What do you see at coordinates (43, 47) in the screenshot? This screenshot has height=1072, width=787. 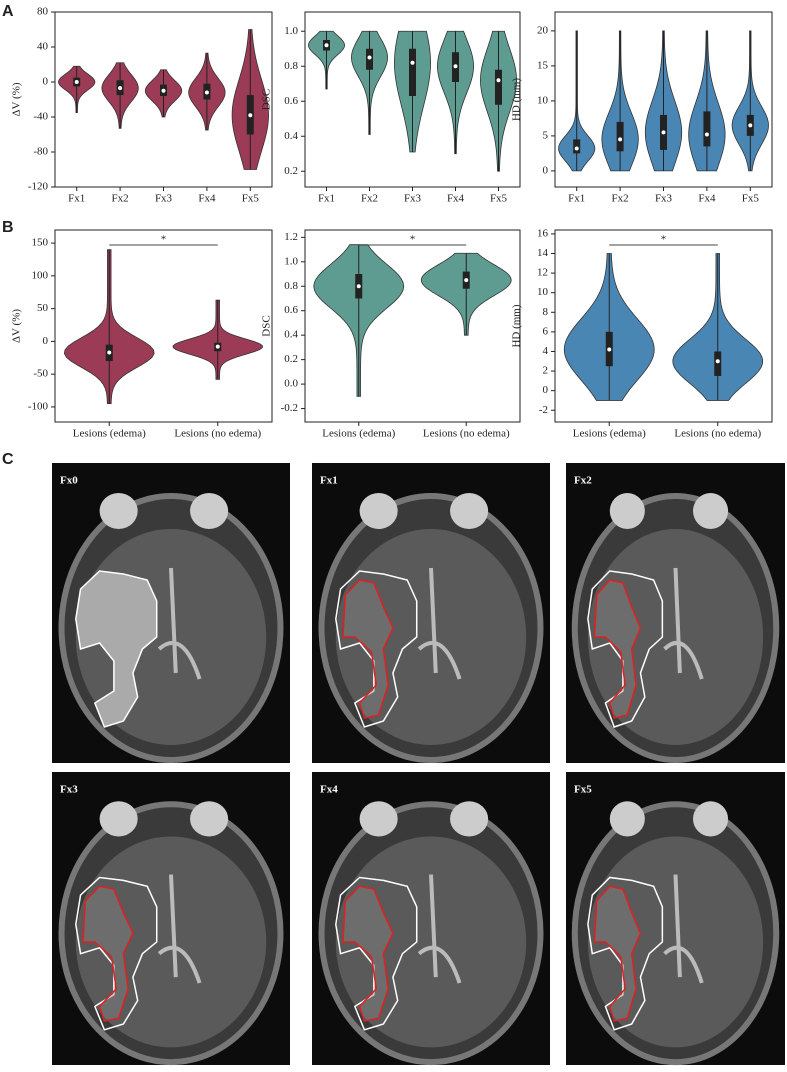 I see `y-tick-label: 40` at bounding box center [43, 47].